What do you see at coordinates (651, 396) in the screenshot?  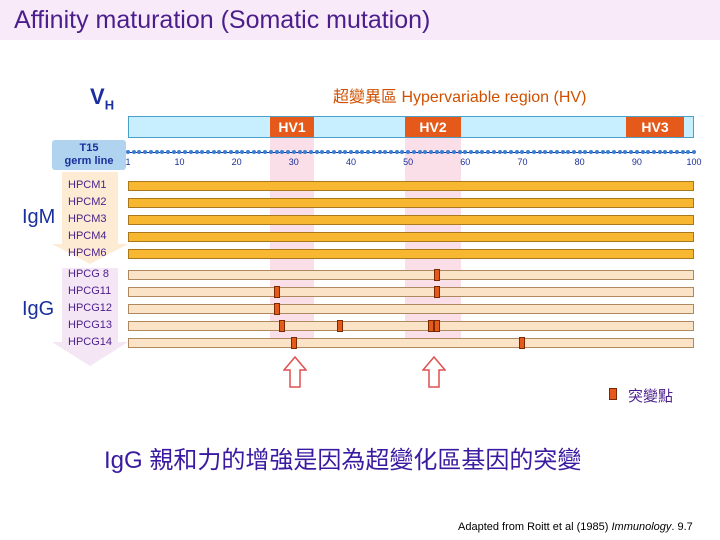 I see `mutation-legend-label: 突變點` at bounding box center [651, 396].